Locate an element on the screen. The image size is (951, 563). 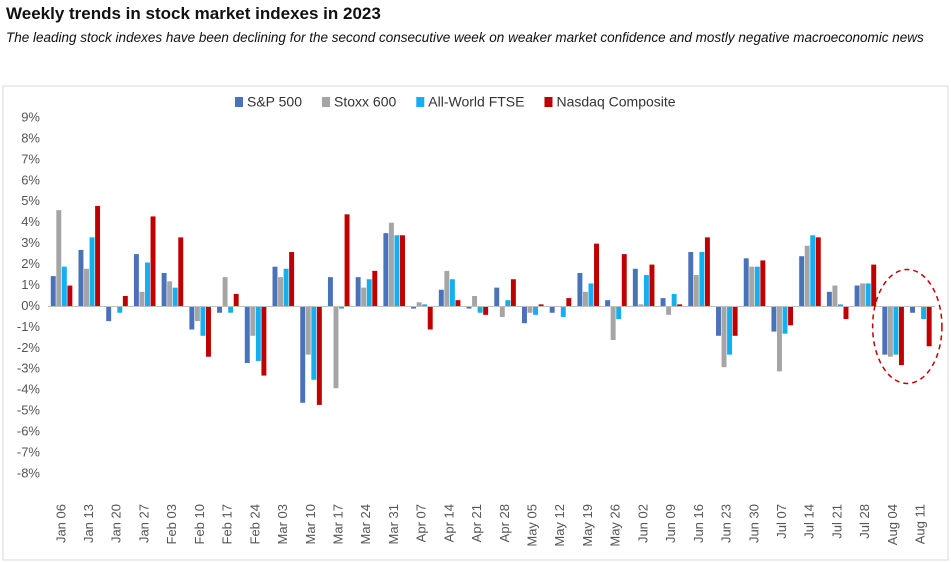
x-tick-label: Aug 04 is located at coordinates (892, 524).